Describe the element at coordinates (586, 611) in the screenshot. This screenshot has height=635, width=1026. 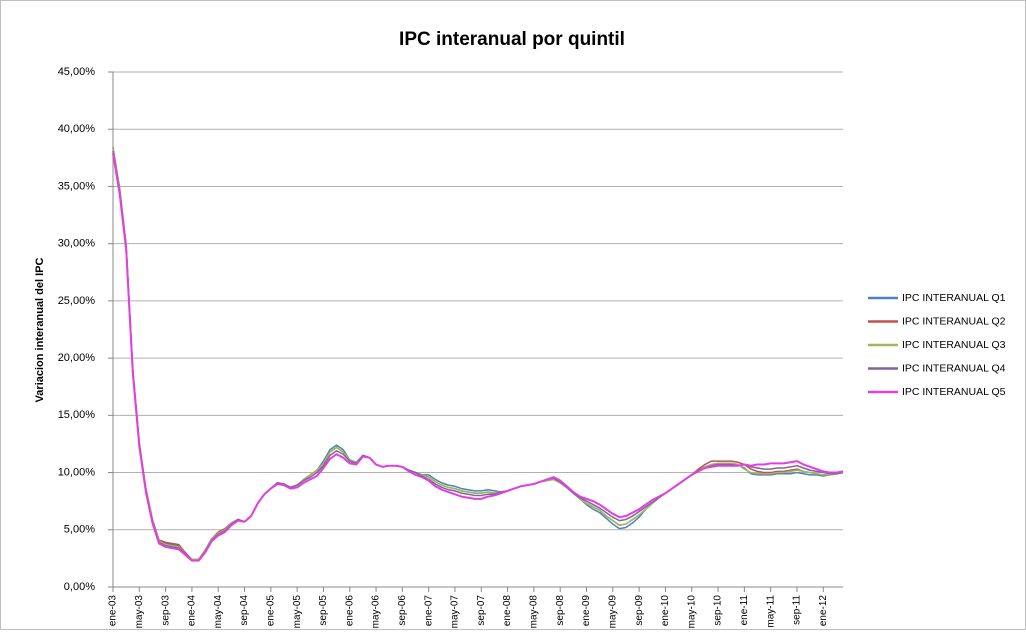
I see `x-tick-label: ene-09` at that location.